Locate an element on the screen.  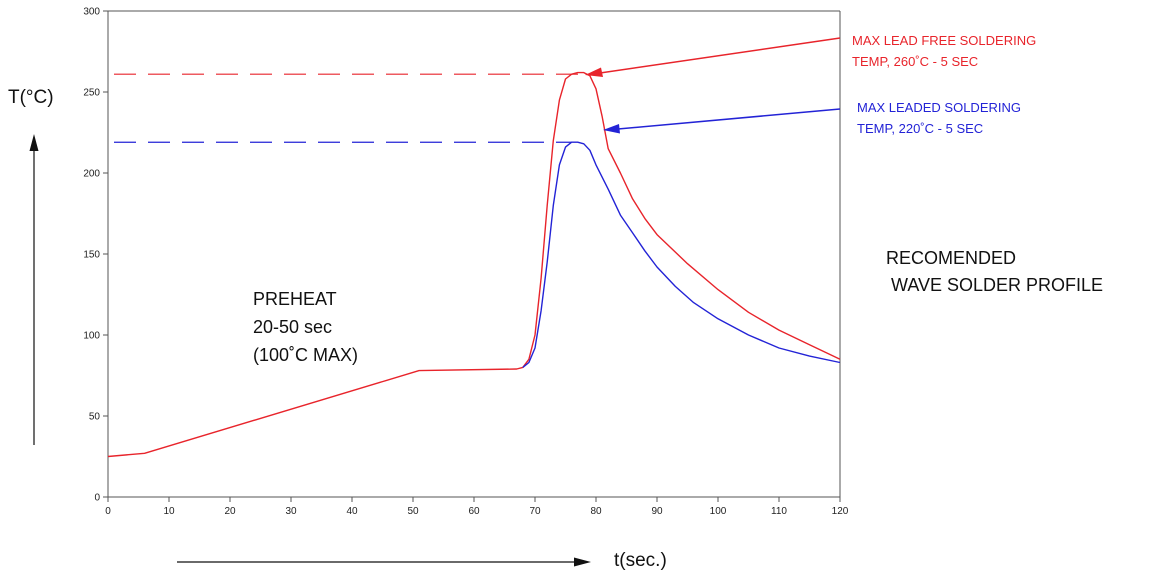
lead-free-label-line2: TEMP, 260˚C - 5 SEC is located at coordinates (915, 61).